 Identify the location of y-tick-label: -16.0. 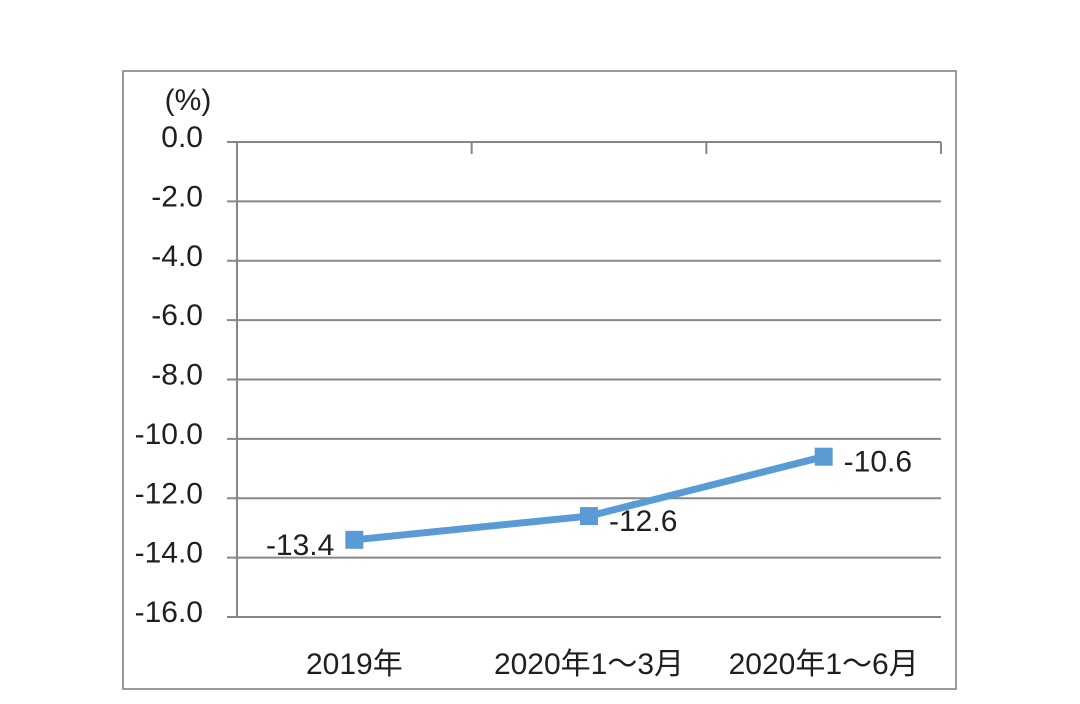
(169, 612).